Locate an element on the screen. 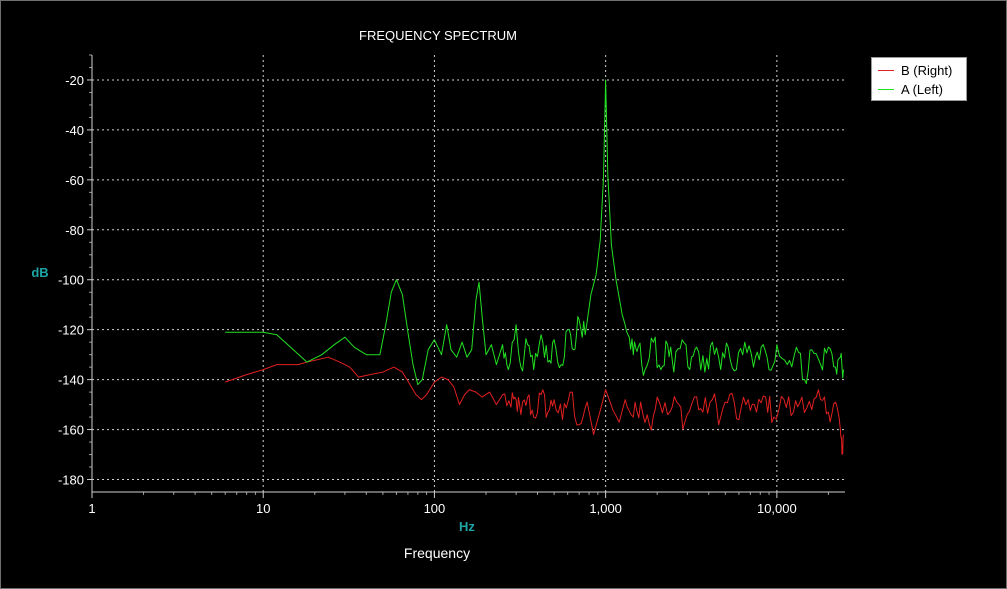 The width and height of the screenshot is (1007, 589). chart-title: FREQUENCY SPECTRUM is located at coordinates (438, 35).